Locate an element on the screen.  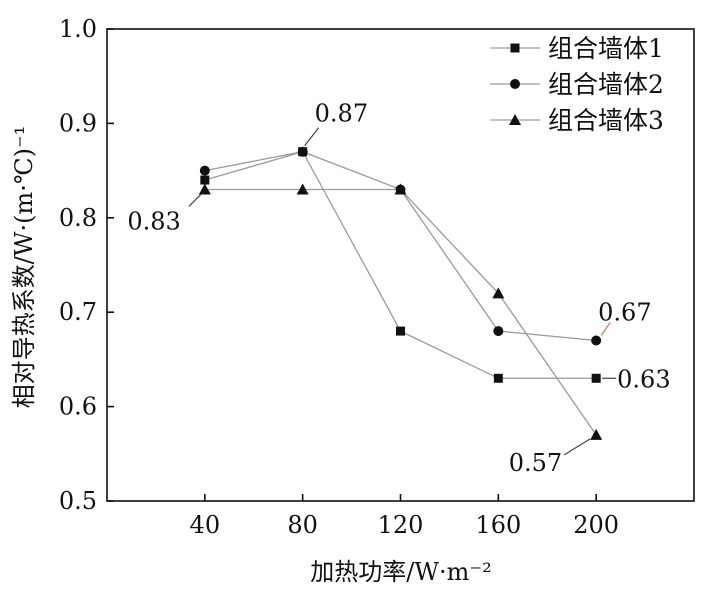
annotation-label: 0.63 is located at coordinates (643, 379).